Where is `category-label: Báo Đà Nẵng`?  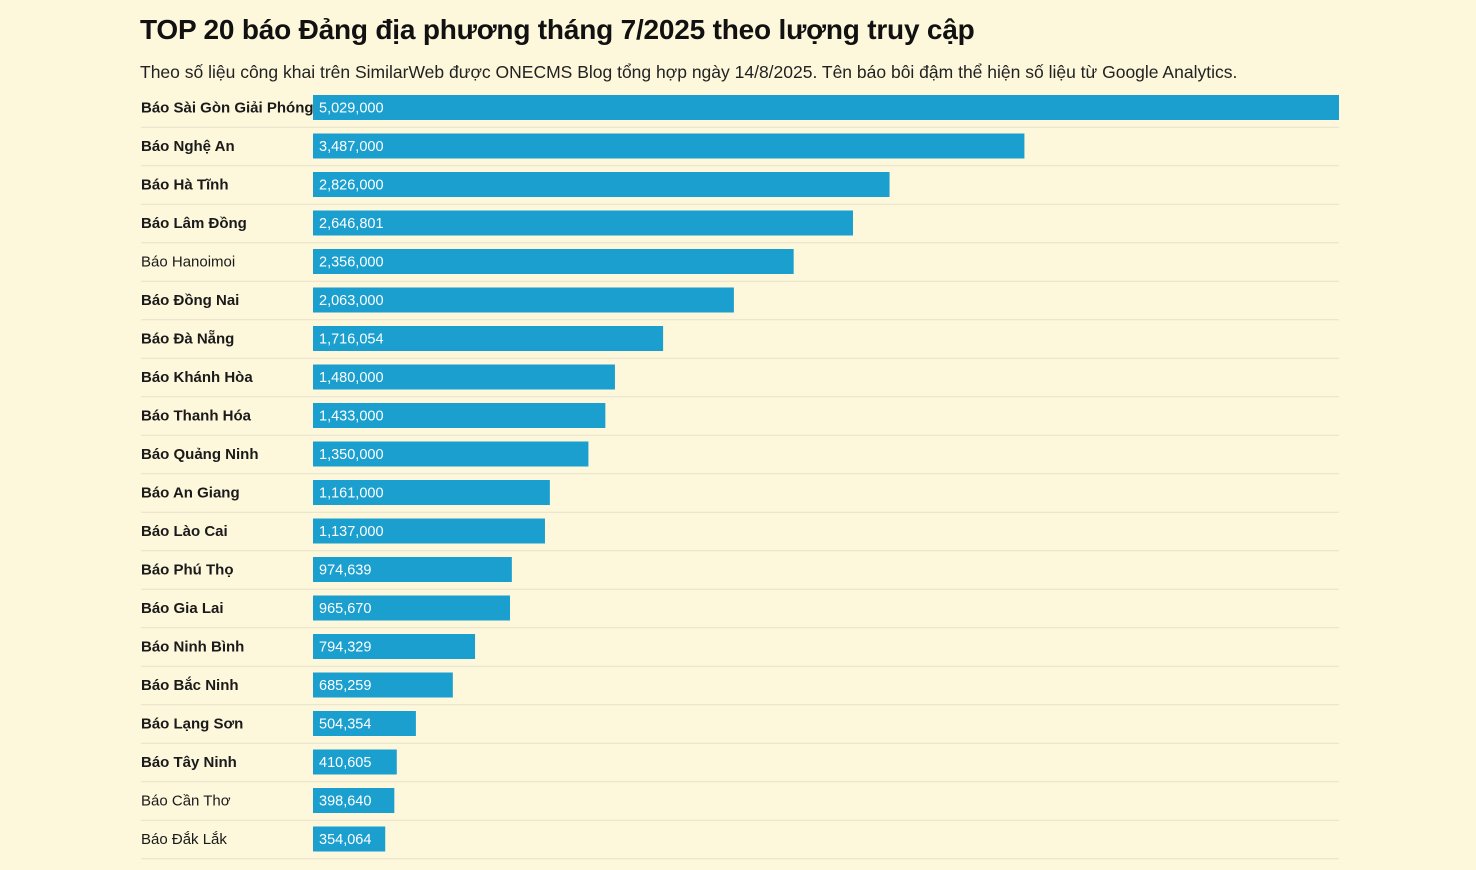
category-label: Báo Đà Nẵng is located at coordinates (187, 339).